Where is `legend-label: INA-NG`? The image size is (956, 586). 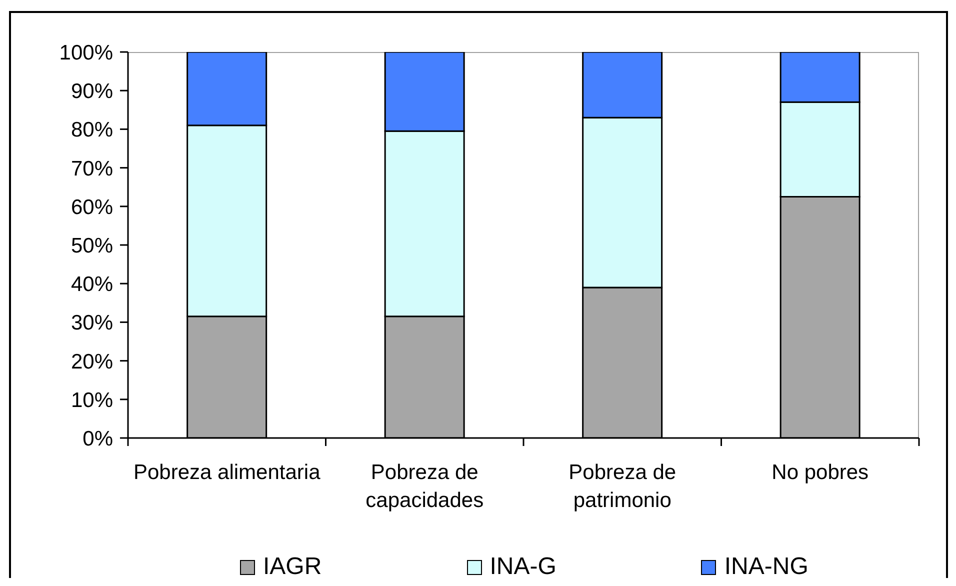
legend-label: INA-NG is located at coordinates (766, 567).